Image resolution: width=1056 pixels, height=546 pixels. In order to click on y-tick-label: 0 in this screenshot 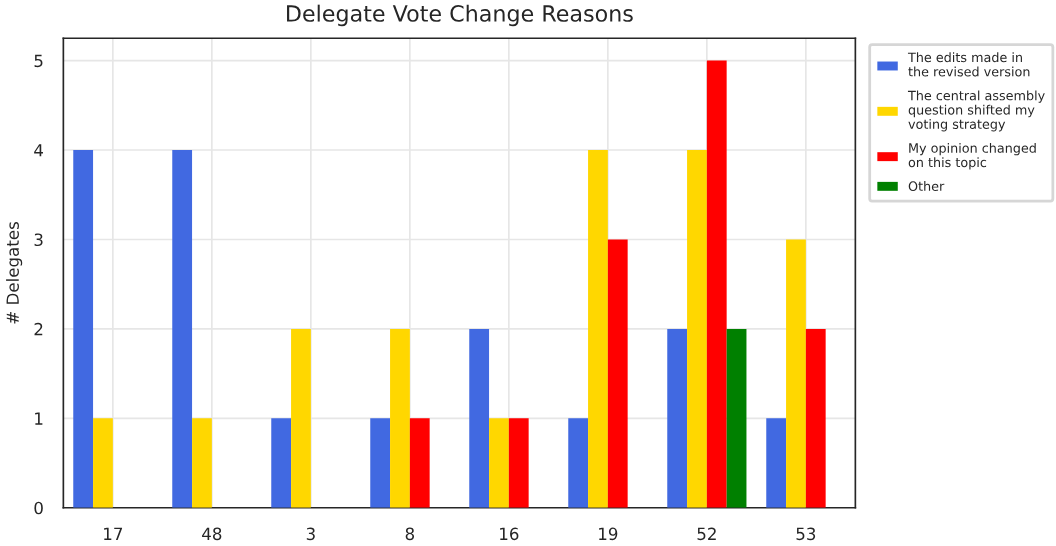, I will do `click(38, 508)`.